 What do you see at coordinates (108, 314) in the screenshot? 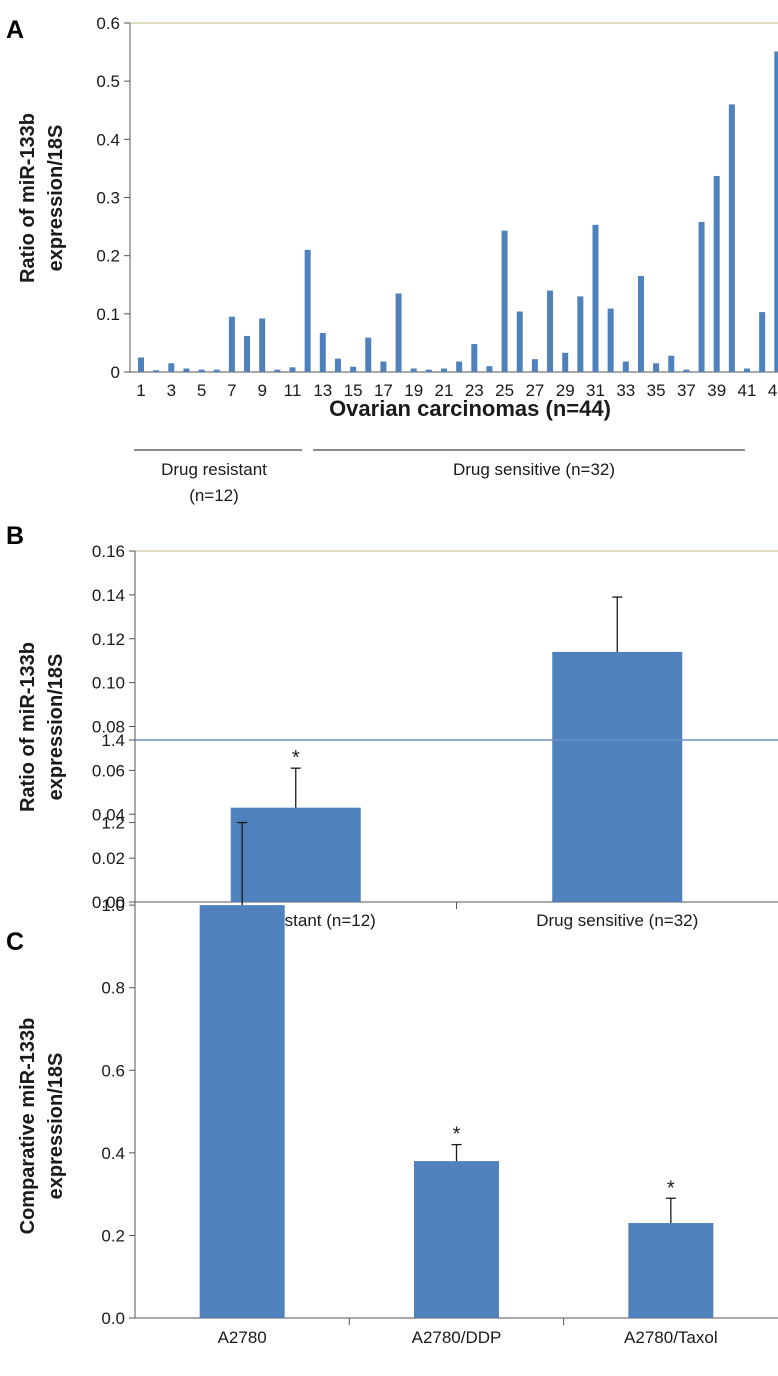
I see `panel-a-ytick-label: 0.1` at bounding box center [108, 314].